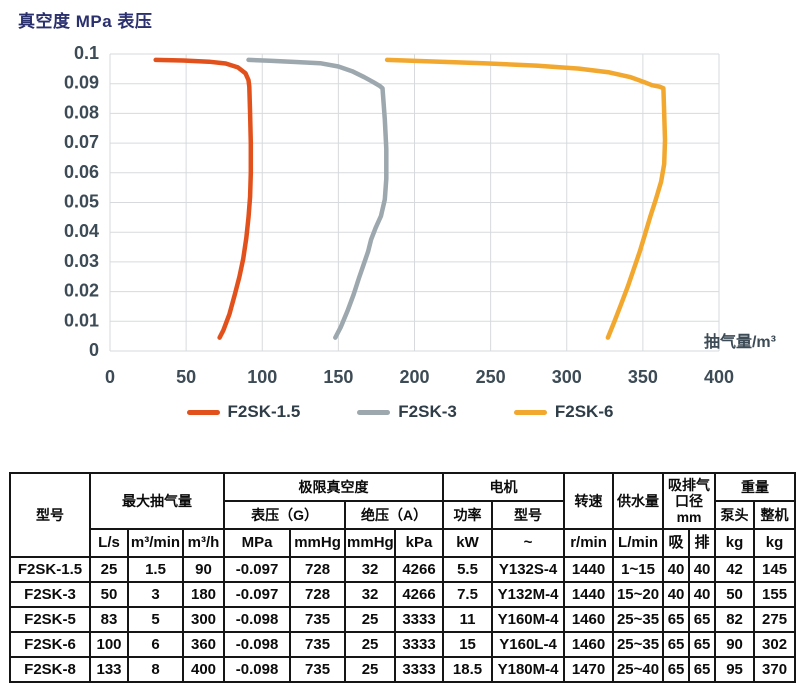 Image resolution: width=800 pixels, height=687 pixels. What do you see at coordinates (203, 543) in the screenshot?
I see `unit-m3h: m³/h` at bounding box center [203, 543].